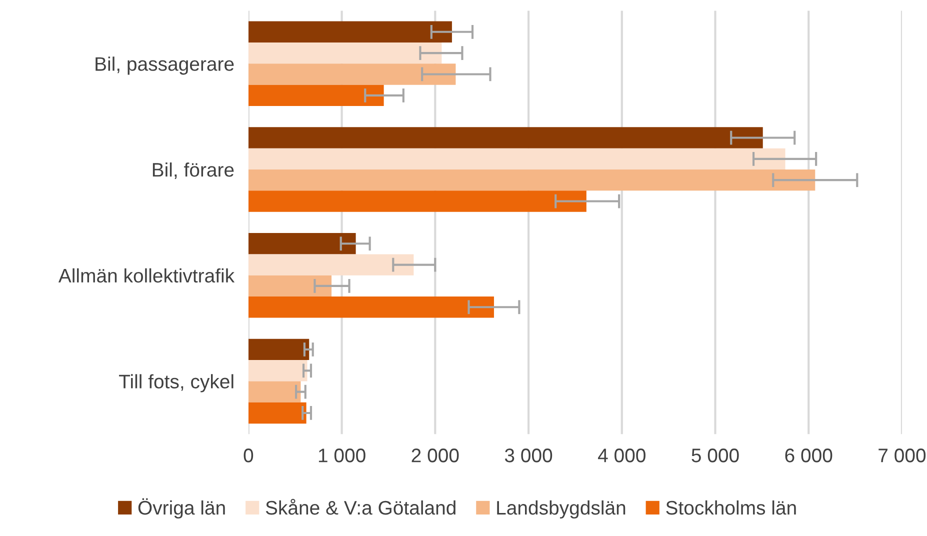 Image resolution: width=927 pixels, height=536 pixels. I want to click on x-tick-label: 5 000, so click(715, 455).